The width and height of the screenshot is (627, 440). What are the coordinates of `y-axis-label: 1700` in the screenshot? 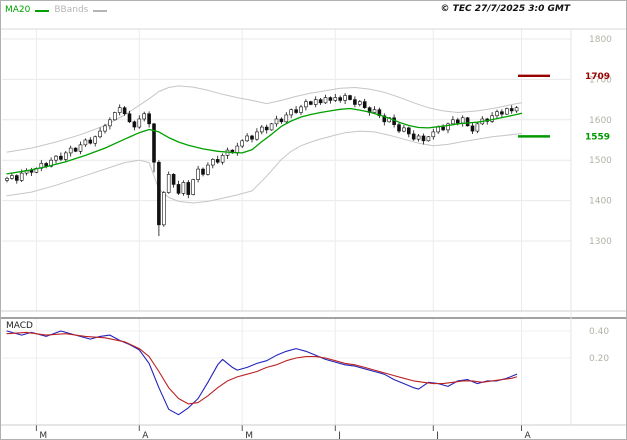 It's located at (600, 80).